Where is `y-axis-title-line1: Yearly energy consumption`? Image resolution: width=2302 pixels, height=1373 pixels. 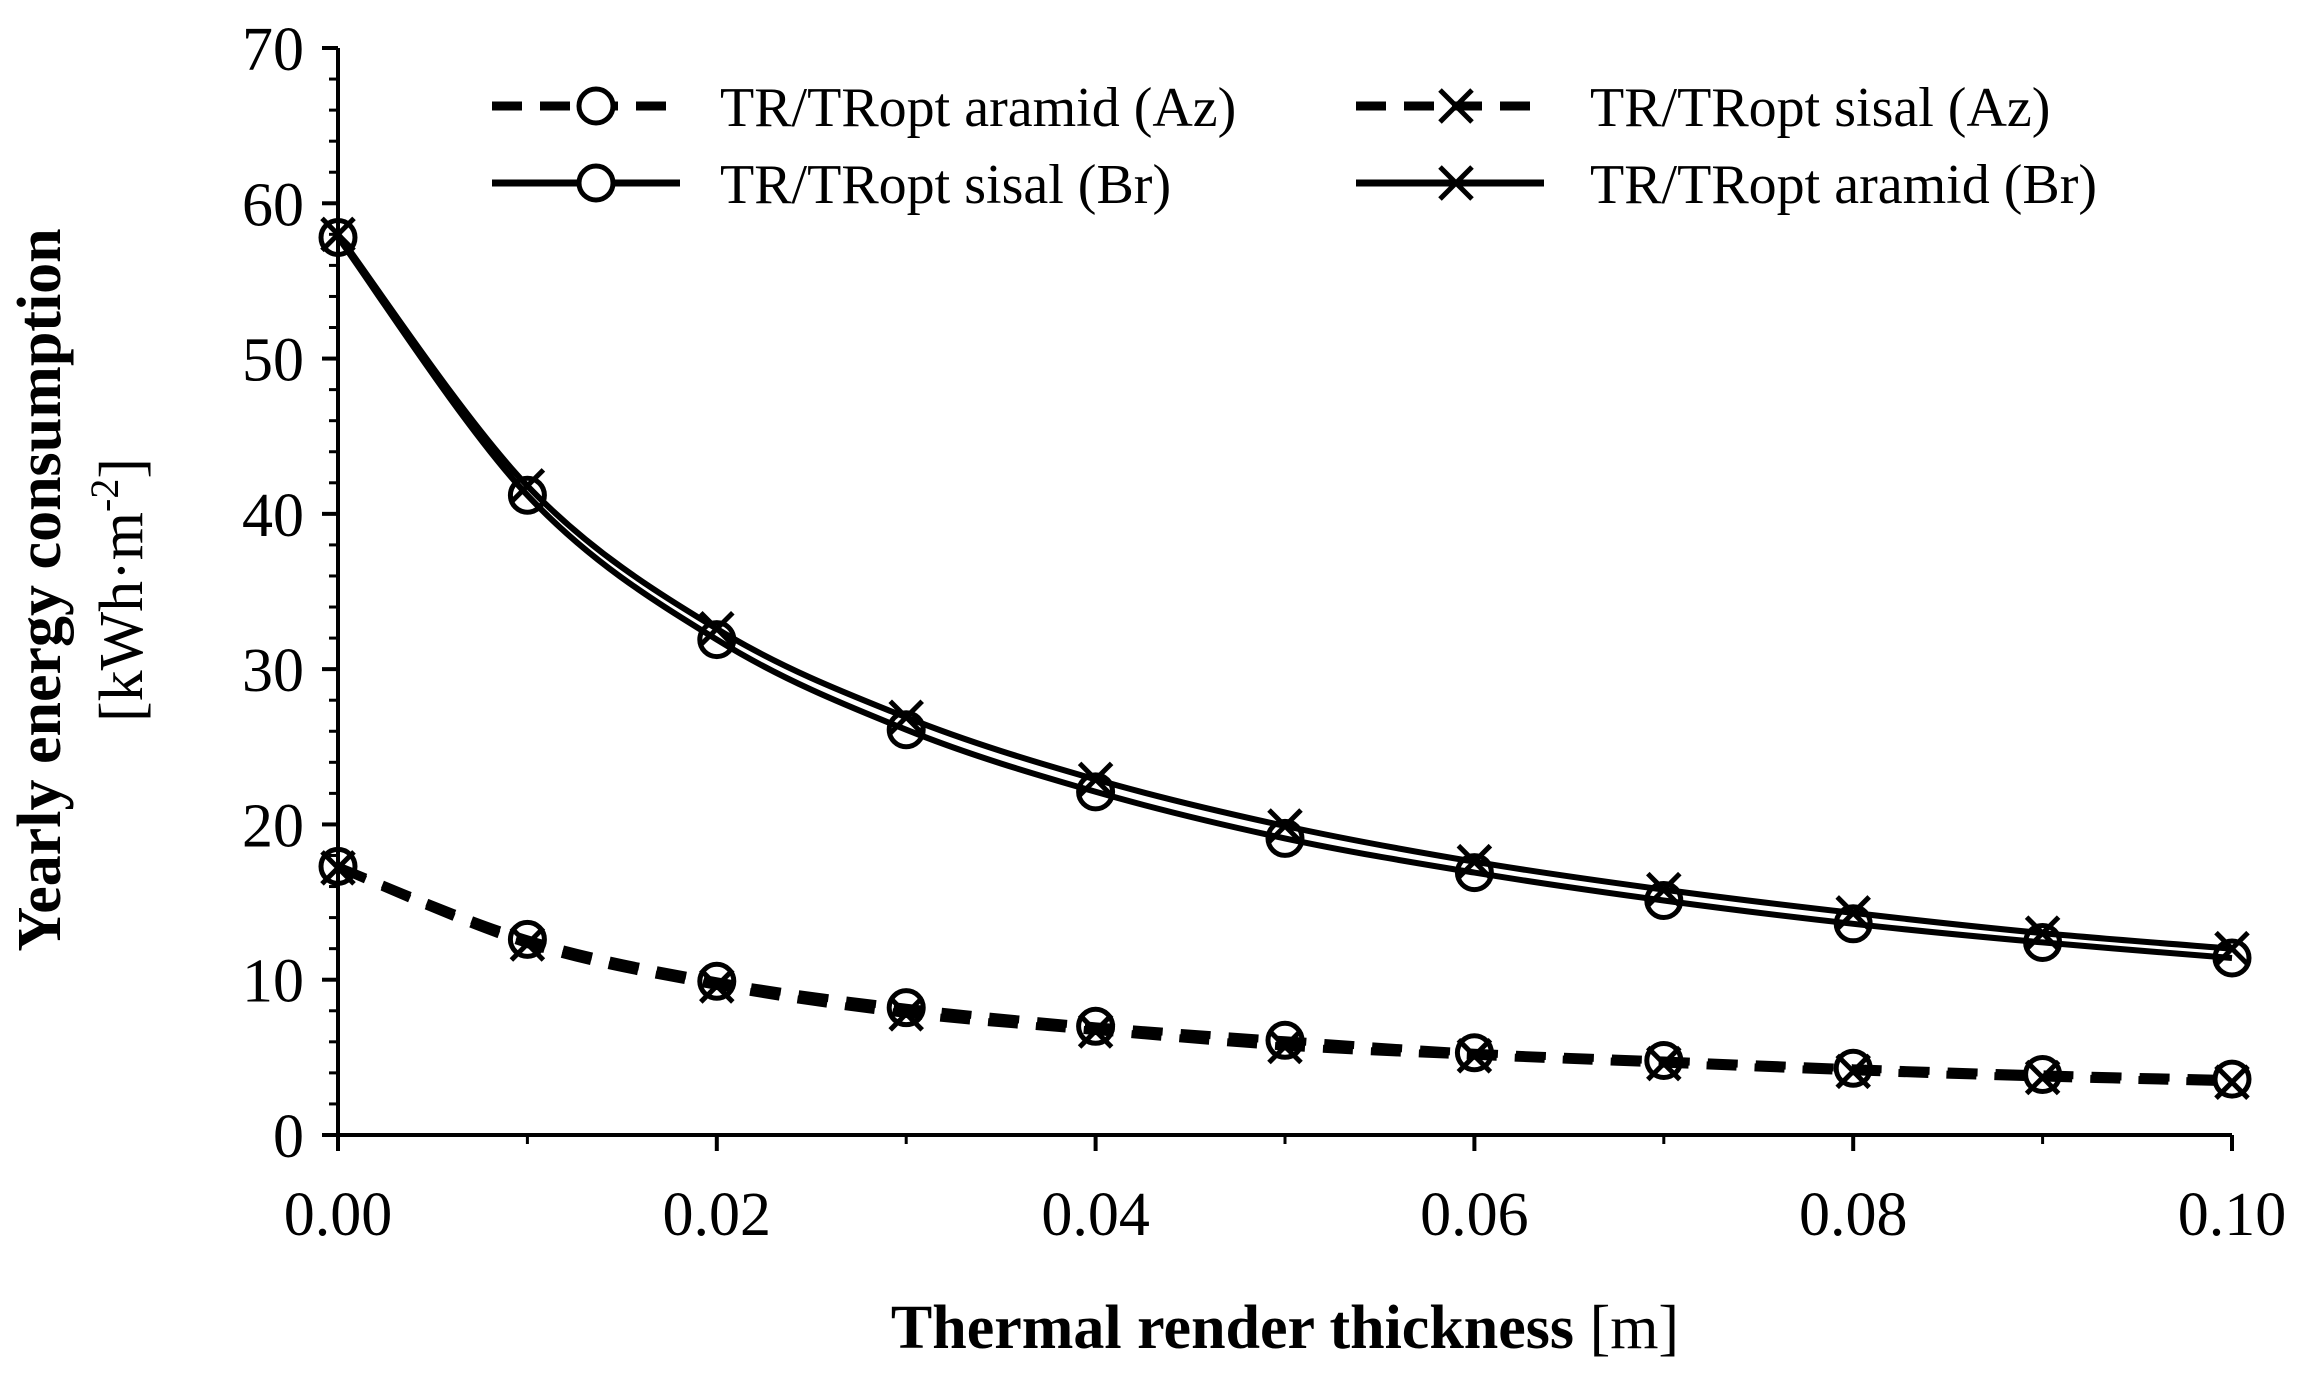
y-axis-title-line1: Yearly energy consumption is located at coordinates (40, 589).